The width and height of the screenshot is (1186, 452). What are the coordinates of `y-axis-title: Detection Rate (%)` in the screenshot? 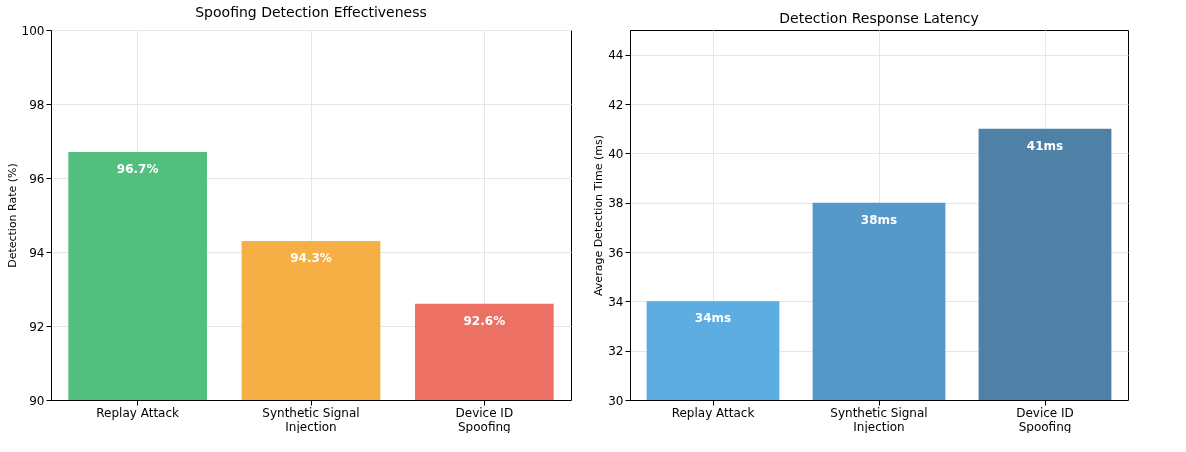 It's located at (12, 215).